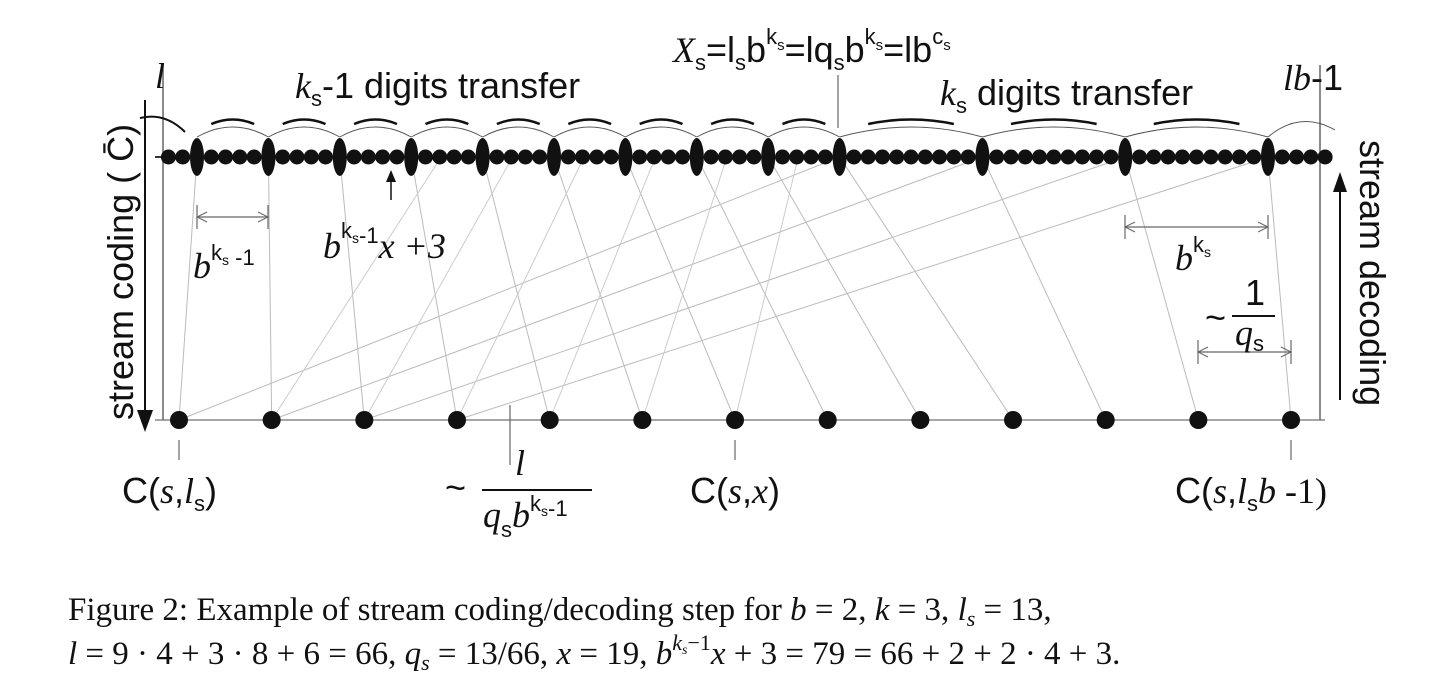 This screenshot has height=696, width=1442. What do you see at coordinates (1193, 255) in the screenshot?
I see `label: bks` at bounding box center [1193, 255].